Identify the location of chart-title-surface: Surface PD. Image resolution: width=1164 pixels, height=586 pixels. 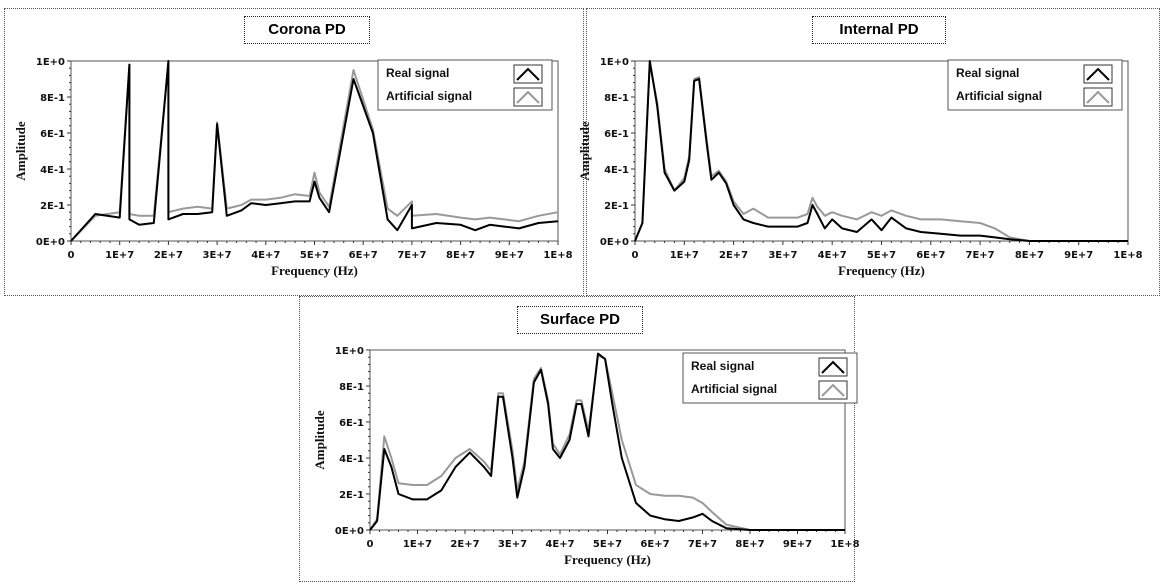
(580, 320).